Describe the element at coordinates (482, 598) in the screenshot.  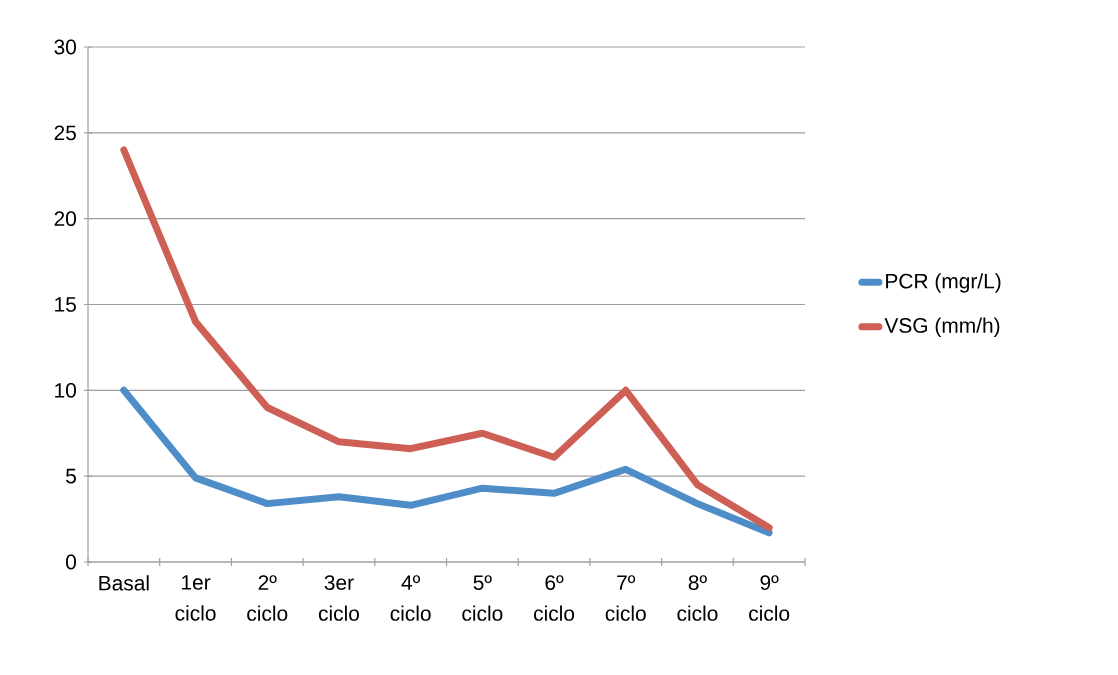
I see `x-tick-label: 5º ciclo` at that location.